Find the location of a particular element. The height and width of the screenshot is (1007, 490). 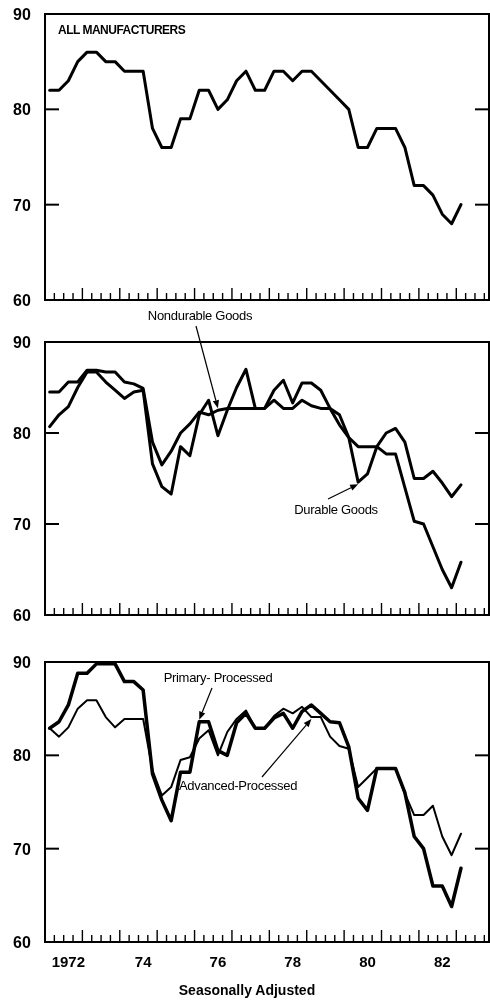

x-tick-label: 74 is located at coordinates (143, 961).